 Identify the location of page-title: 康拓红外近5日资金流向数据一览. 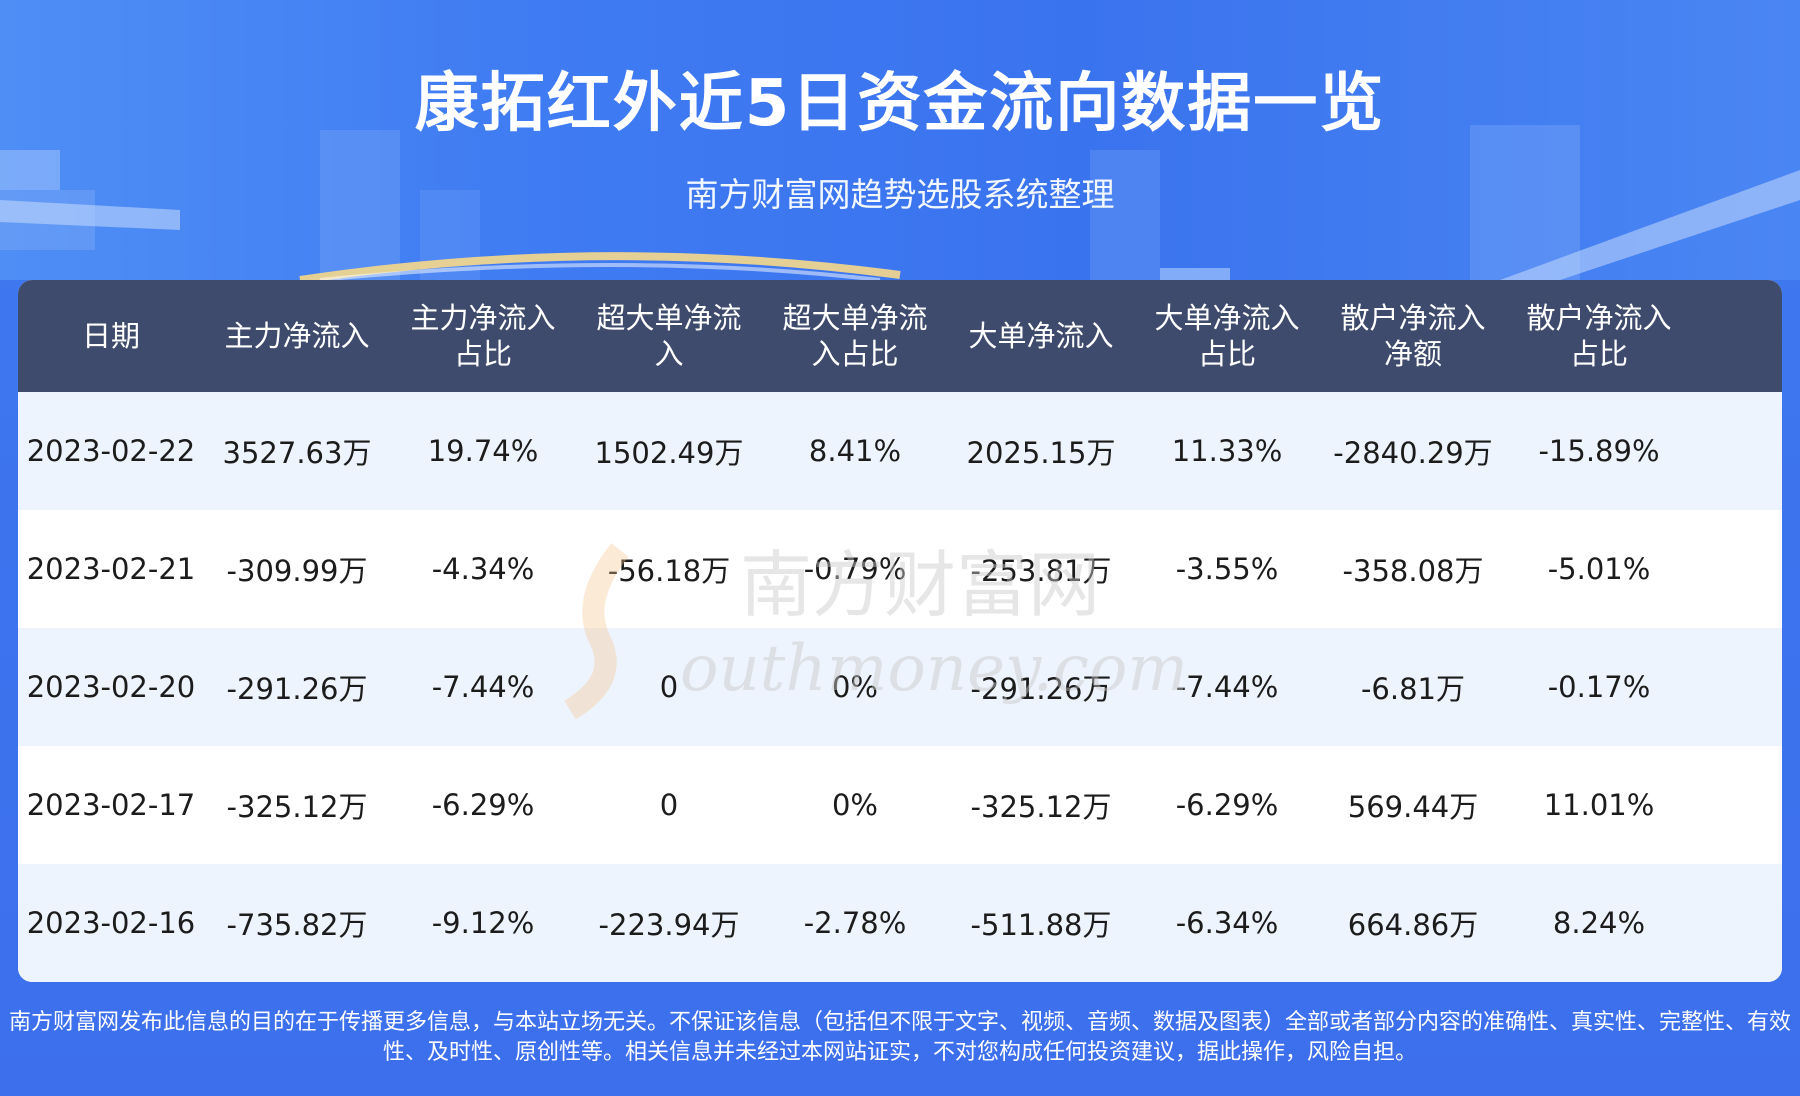
(900, 104).